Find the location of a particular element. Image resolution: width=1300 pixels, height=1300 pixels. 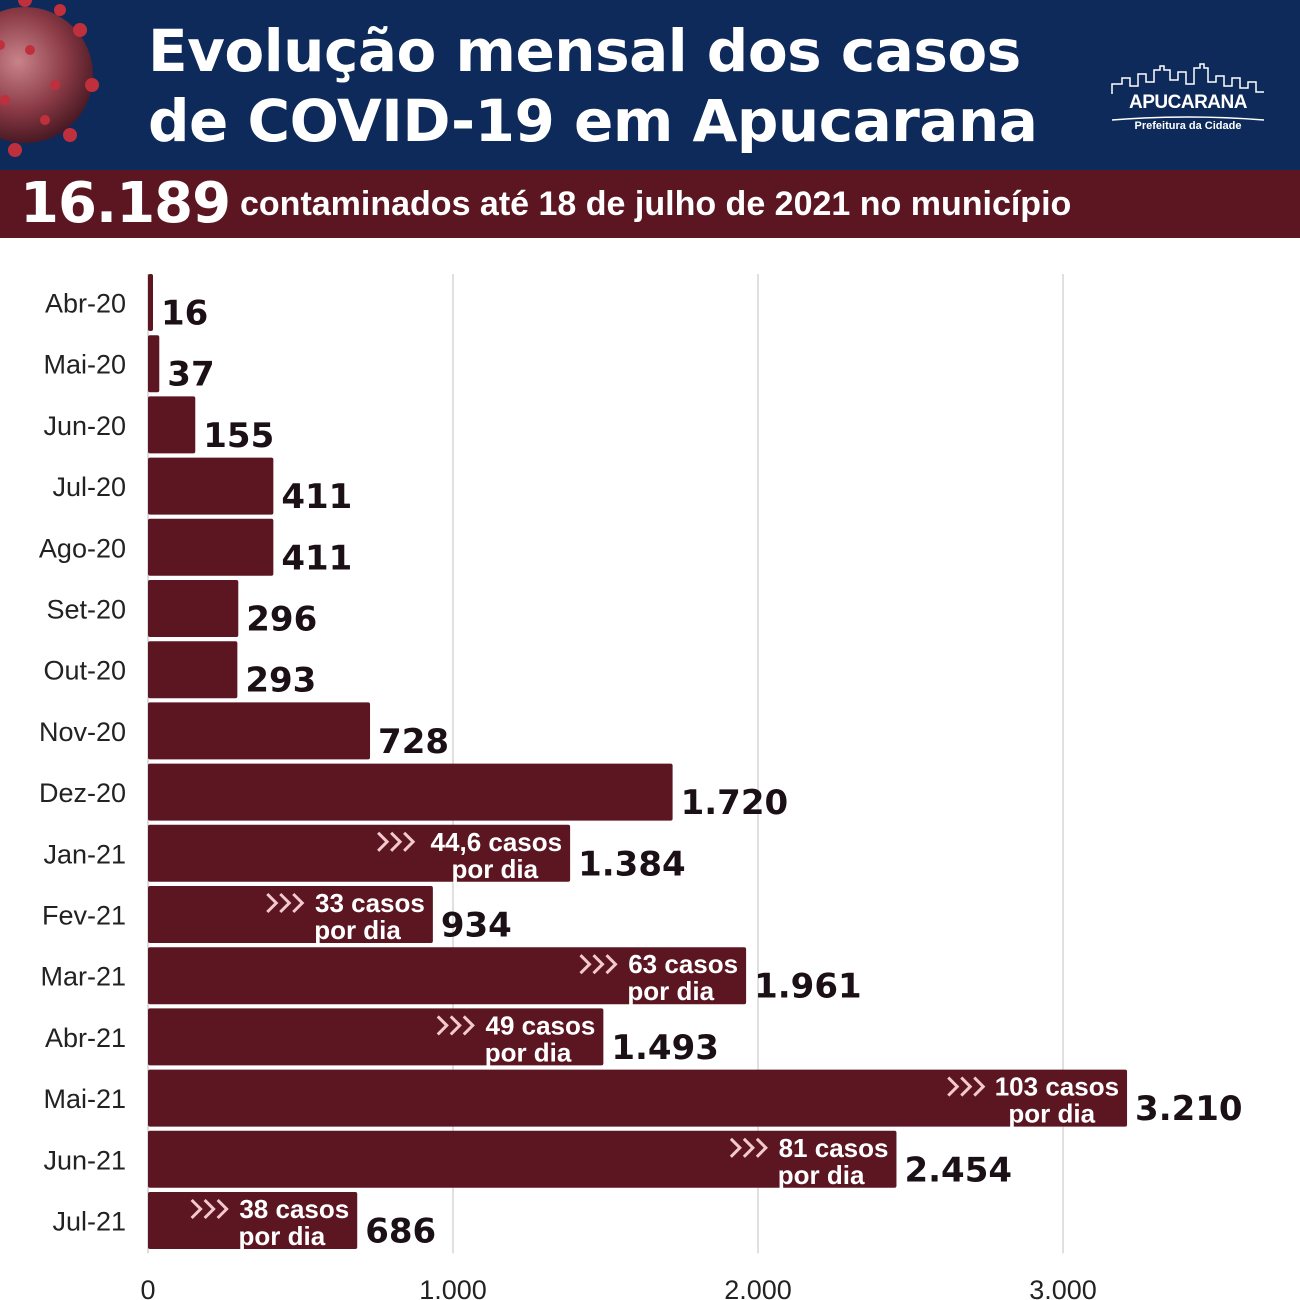

category-label: Out-20 is located at coordinates (84, 671).